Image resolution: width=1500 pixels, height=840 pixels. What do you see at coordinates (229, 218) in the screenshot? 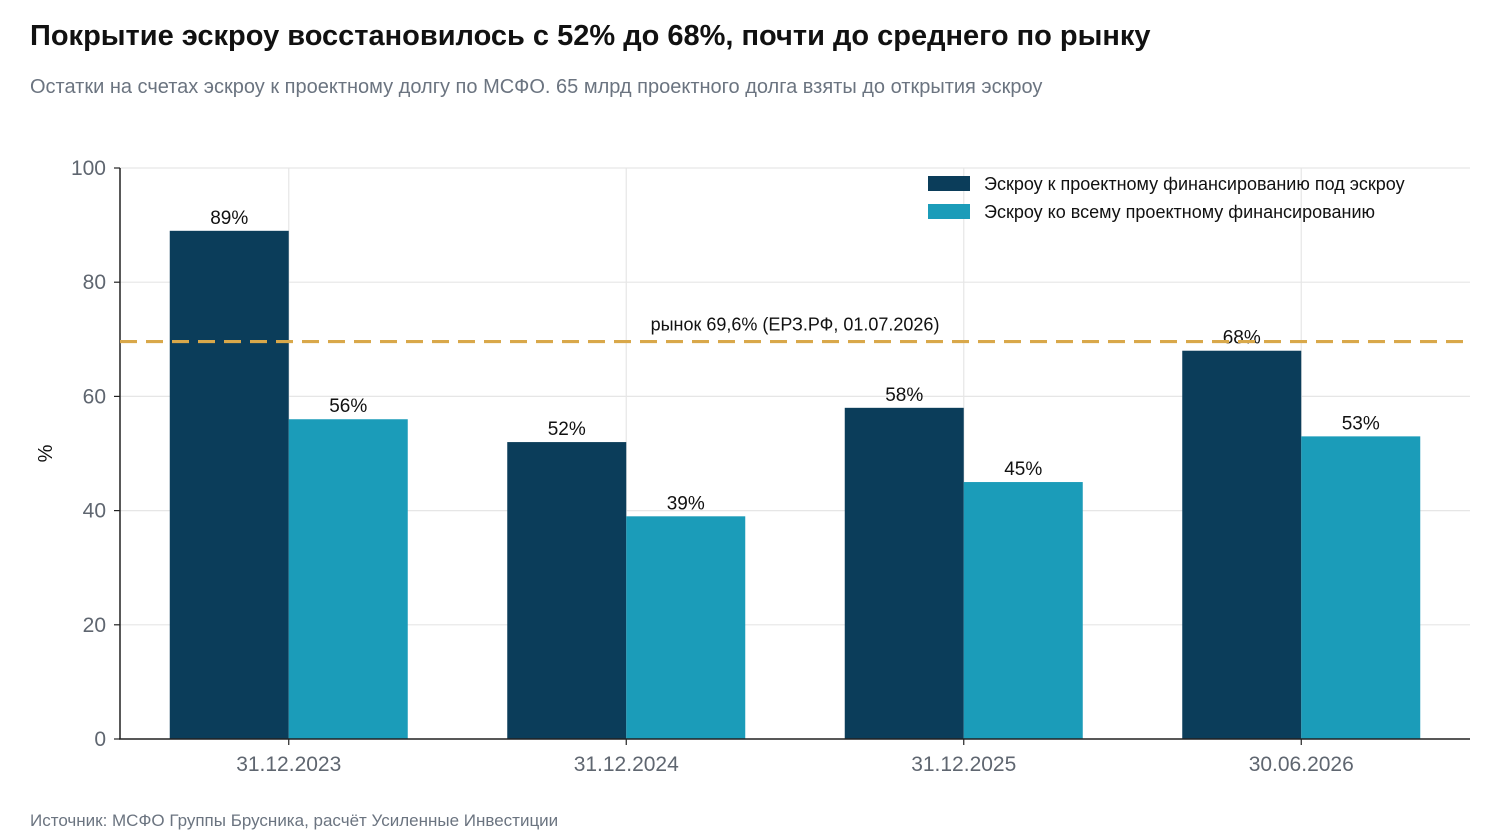
I see `data-label: 89%` at bounding box center [229, 218].